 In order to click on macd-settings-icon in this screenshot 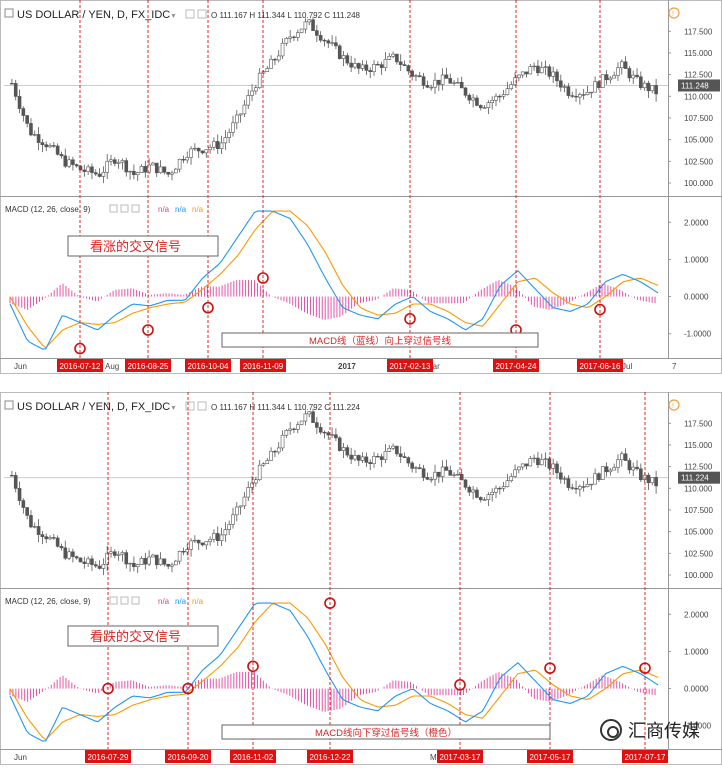, I will do `click(124, 208)`.